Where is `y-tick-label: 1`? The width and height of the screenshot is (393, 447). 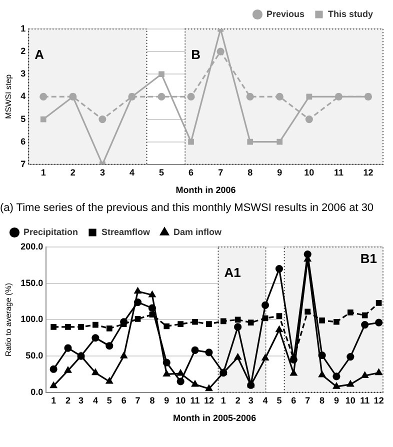
y-tick-label: 1 is located at coordinates (23, 28).